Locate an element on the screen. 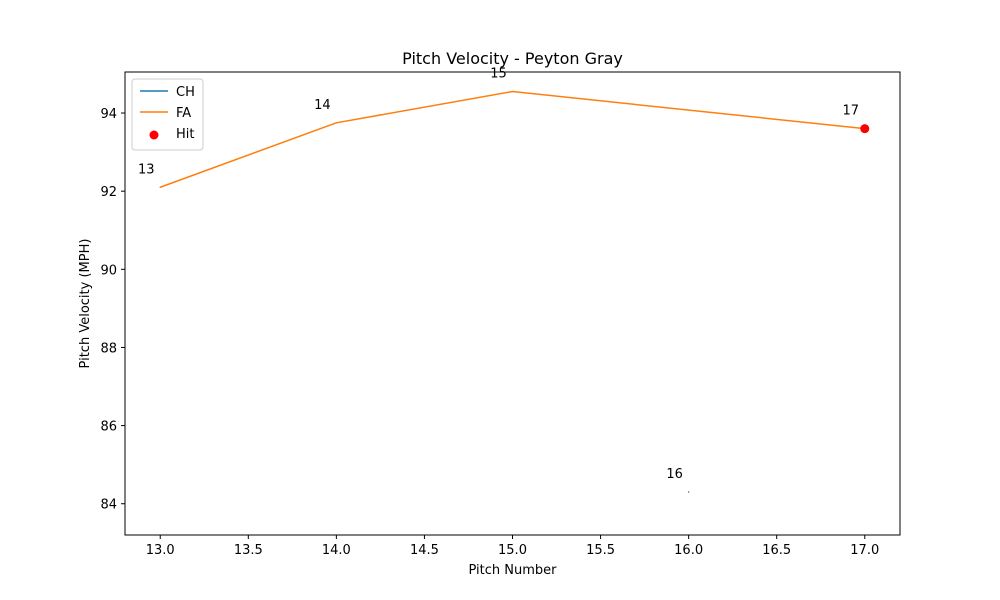  y-axis-ticks: 84 86 88 90 92 94 is located at coordinates (112, 310).